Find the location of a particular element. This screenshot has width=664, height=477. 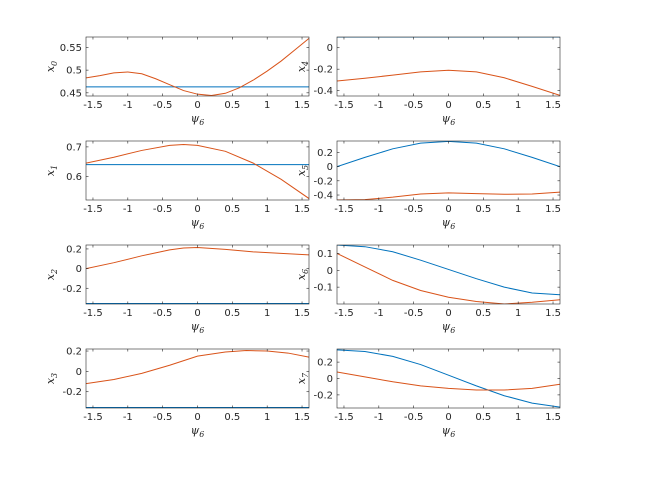

y-axis-label: x6 is located at coordinates (302, 274).